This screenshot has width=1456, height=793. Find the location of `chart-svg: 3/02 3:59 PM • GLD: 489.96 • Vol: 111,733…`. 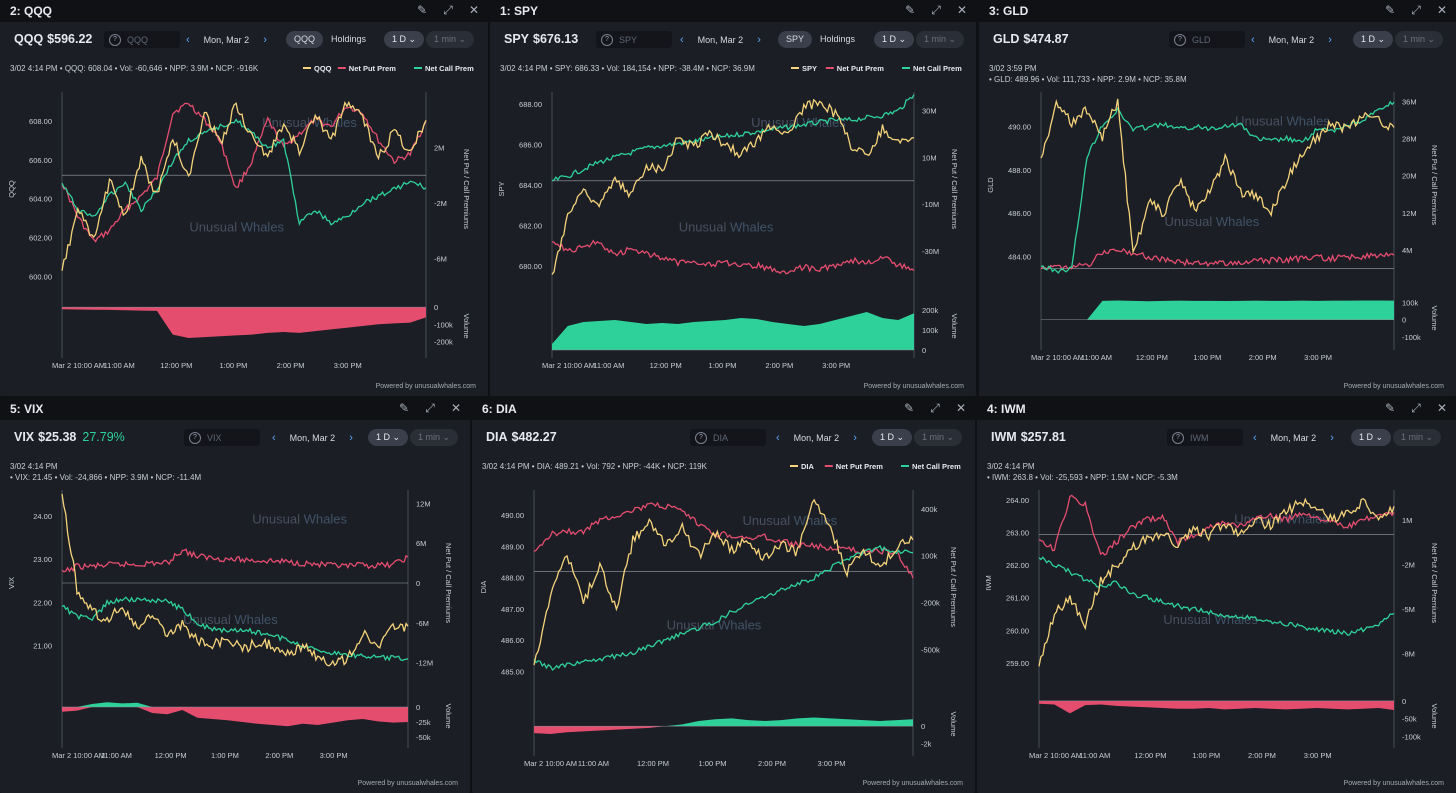

chart-svg: 3/02 3:59 PM • GLD: 489.96 • Vol: 111,733… is located at coordinates (1212, 213).